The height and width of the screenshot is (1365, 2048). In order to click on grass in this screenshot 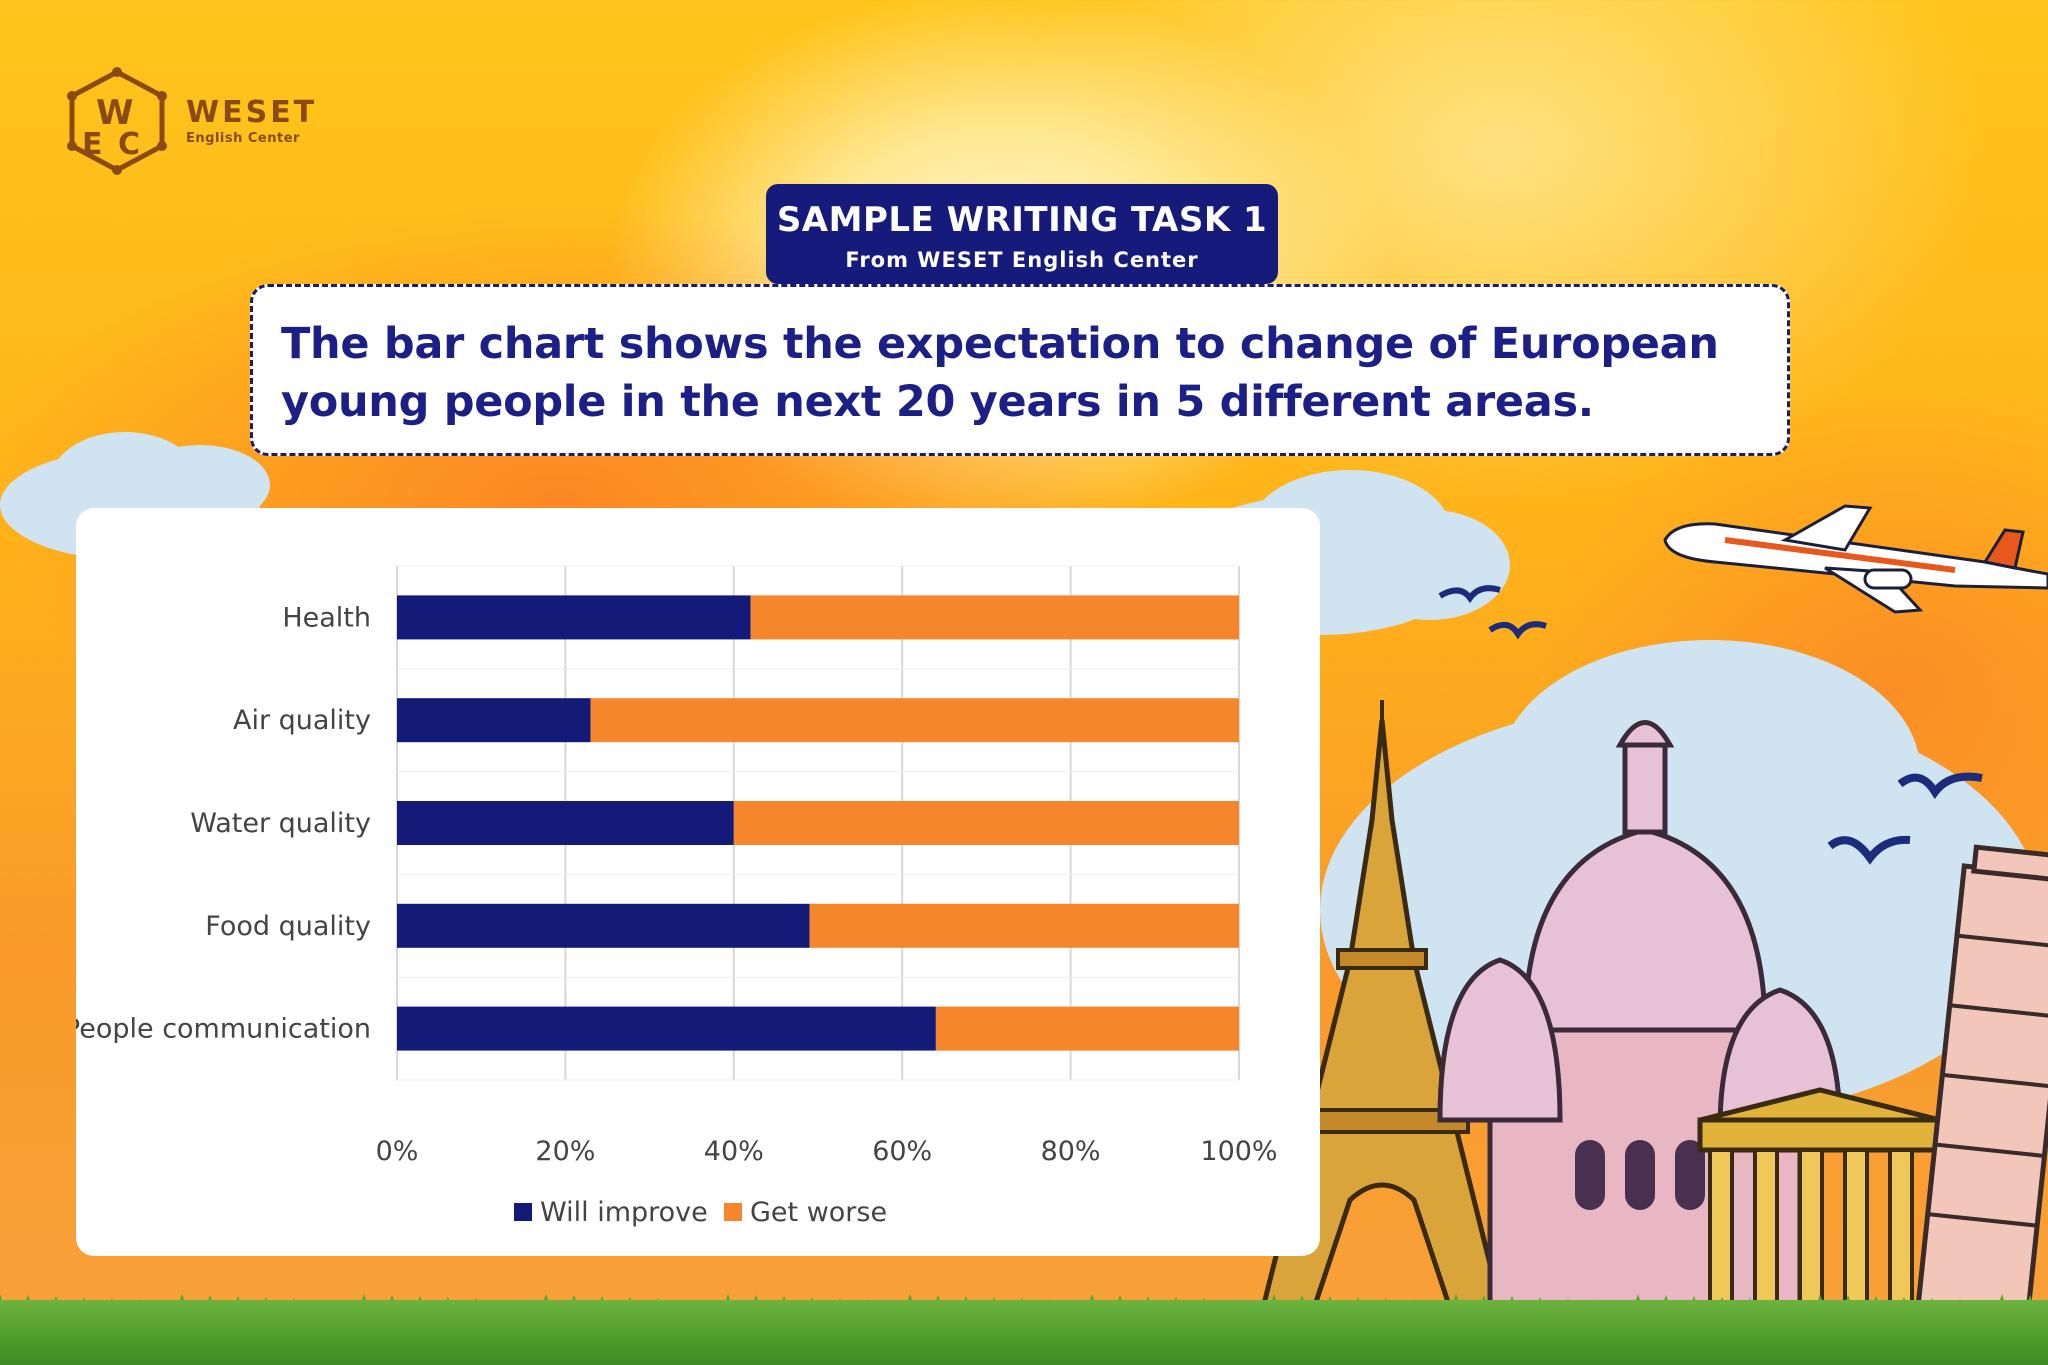, I will do `click(1024, 1332)`.